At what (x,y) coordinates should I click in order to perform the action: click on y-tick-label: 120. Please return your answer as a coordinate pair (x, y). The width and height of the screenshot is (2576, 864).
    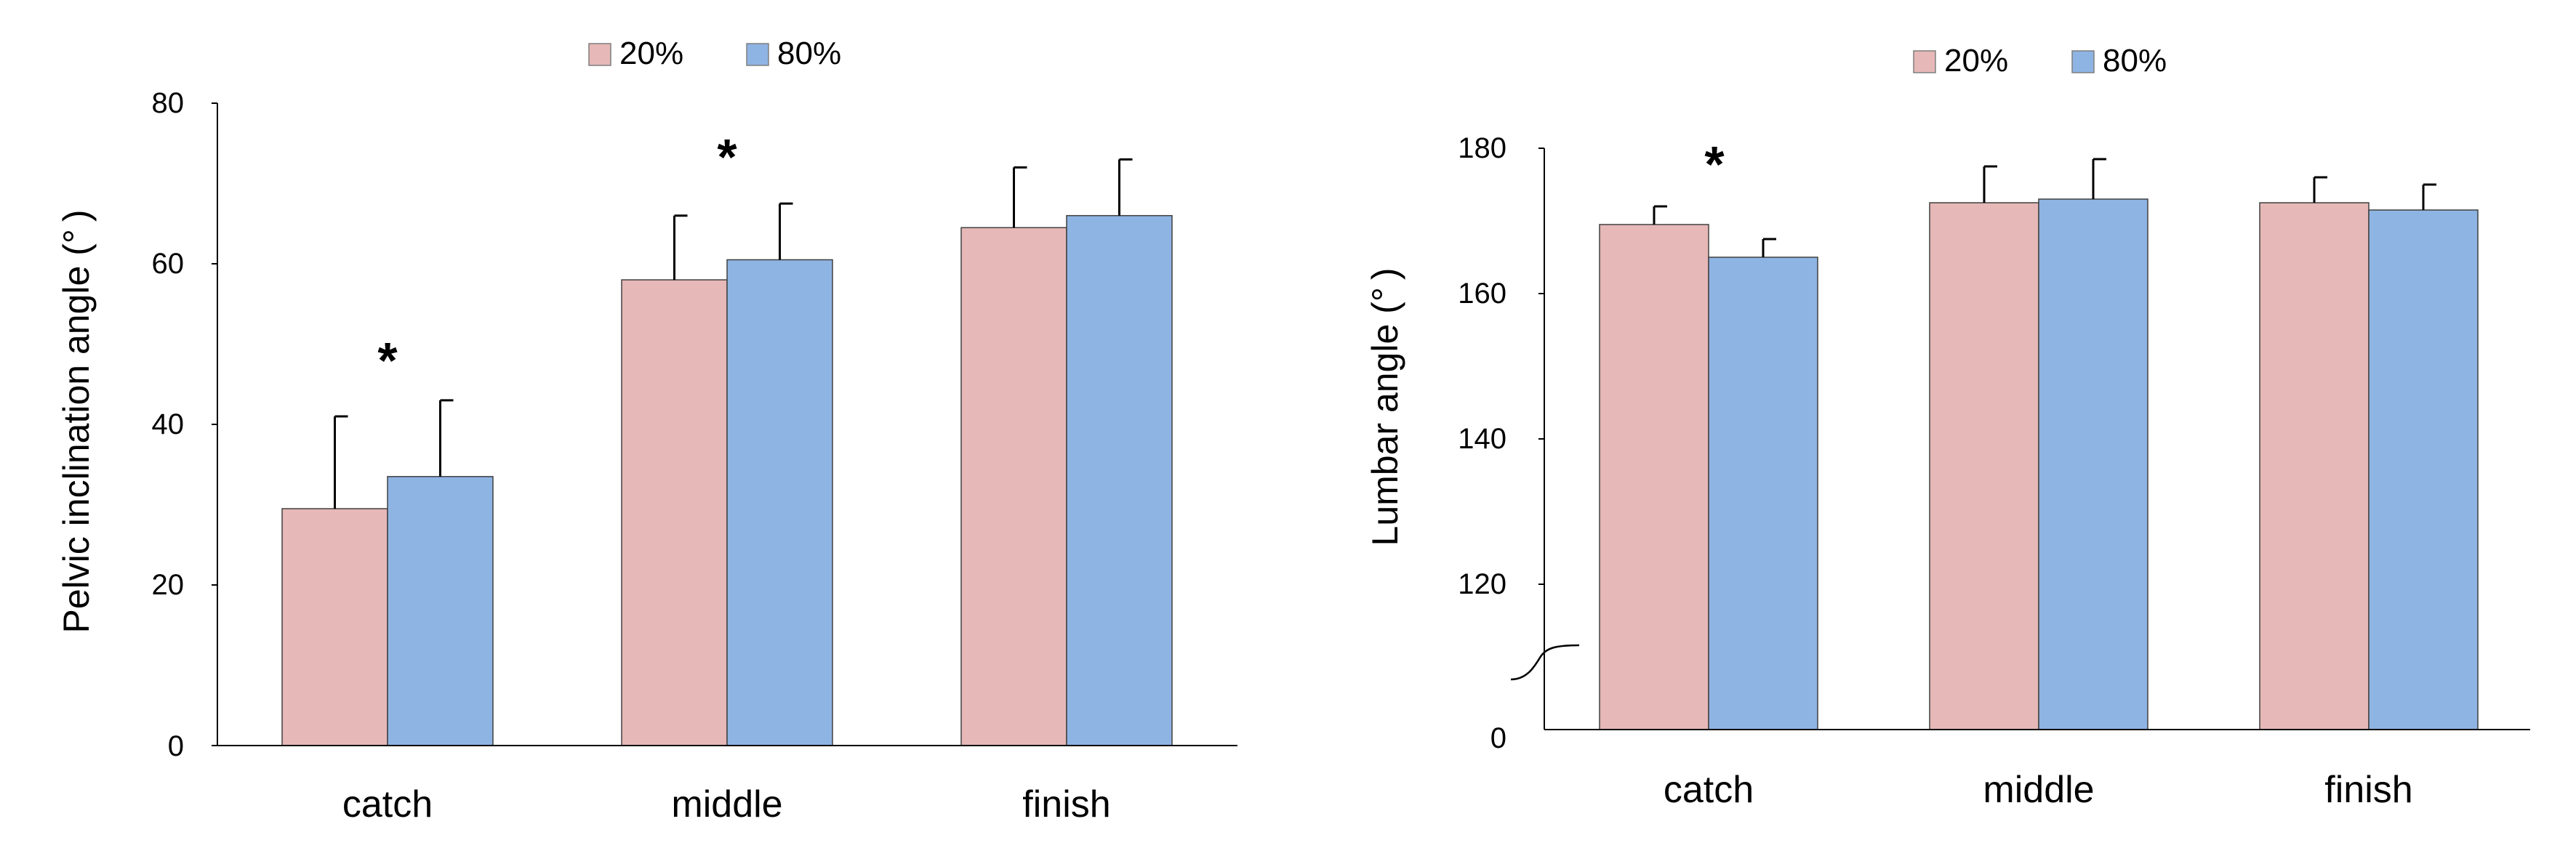
    Looking at the image, I should click on (1482, 584).